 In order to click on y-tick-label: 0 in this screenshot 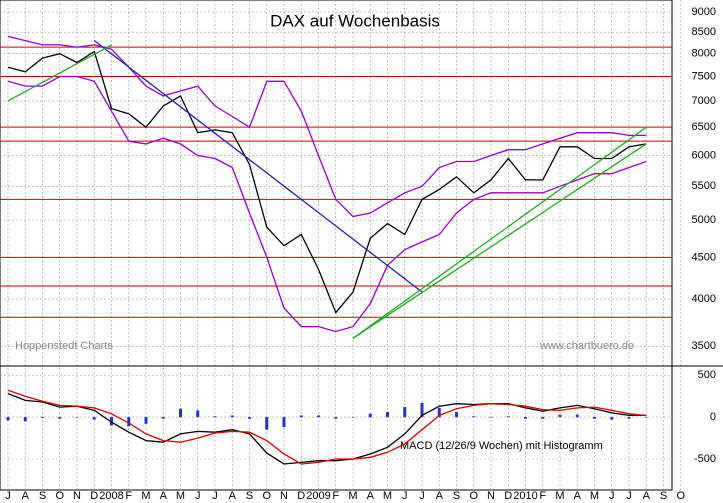, I will do `click(713, 417)`.